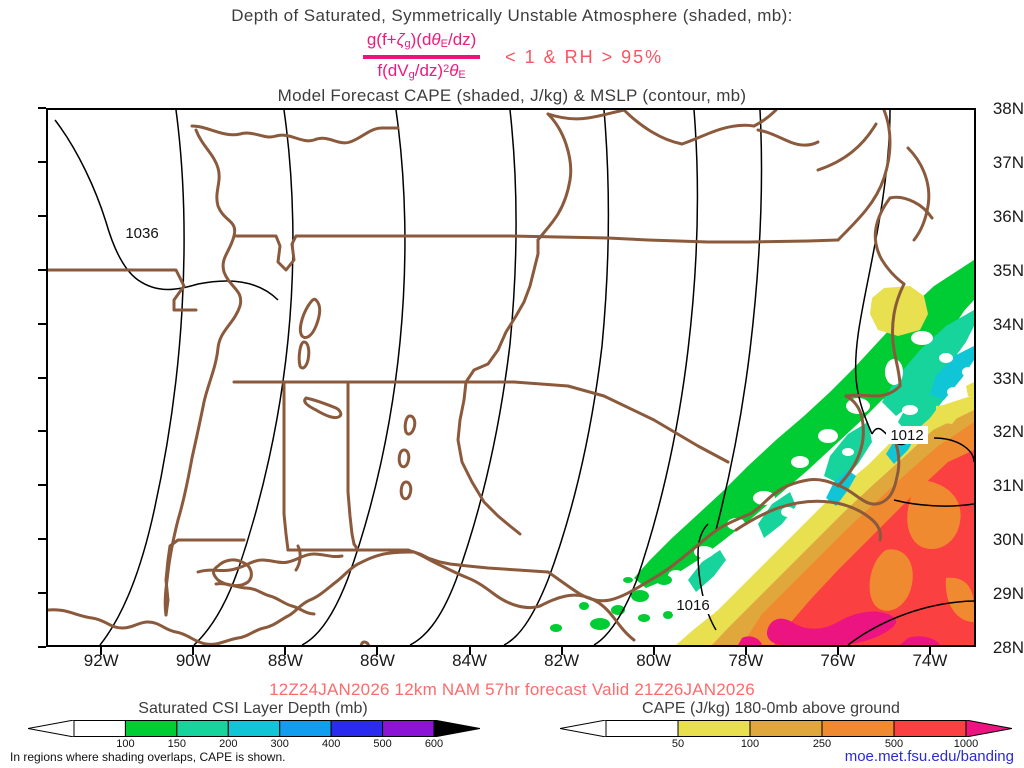 This screenshot has width=1024, height=768. What do you see at coordinates (232, 573) in the screenshot?
I see `coast-delta-lobe` at bounding box center [232, 573].